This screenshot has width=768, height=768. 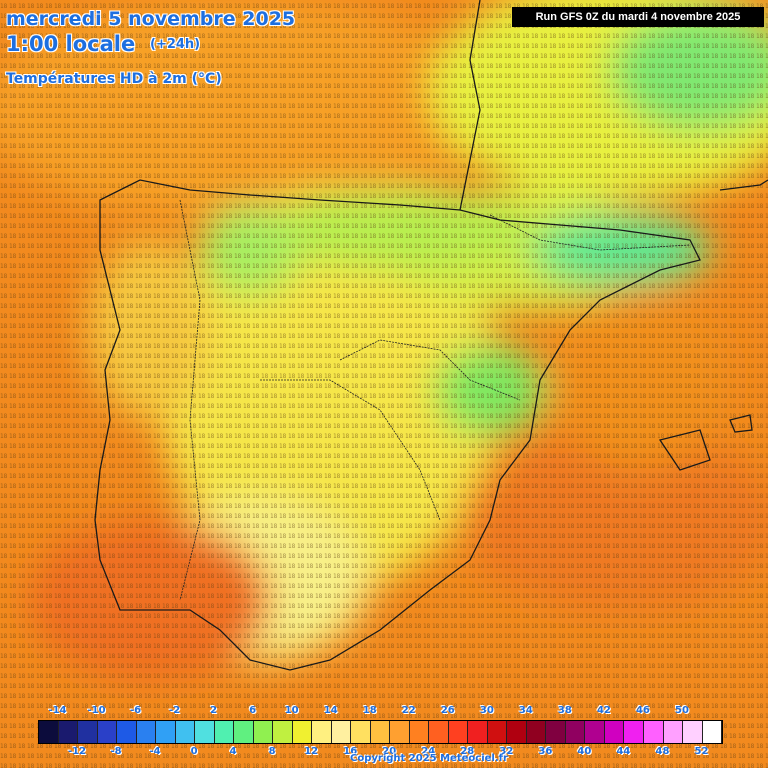 I want to click on variable-title: Températures HD à 2m (°C), so click(x=114, y=79).